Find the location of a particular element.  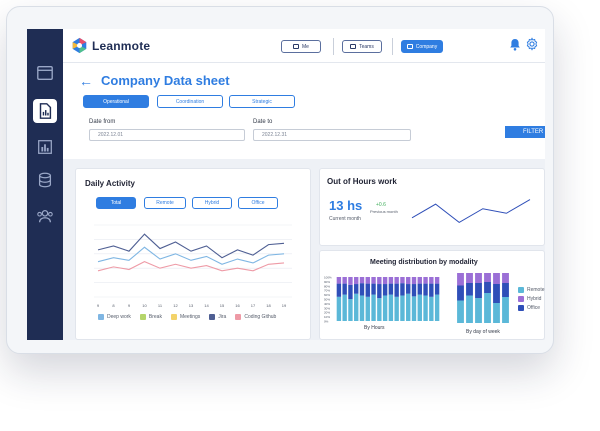

user-icon is located at coordinates (296, 46).